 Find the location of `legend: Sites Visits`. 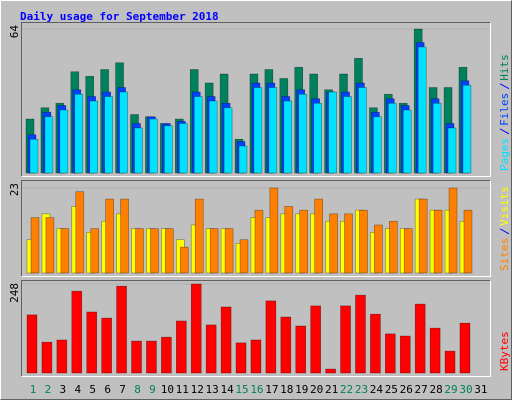

legend: Sites Visits is located at coordinates (504, 228).